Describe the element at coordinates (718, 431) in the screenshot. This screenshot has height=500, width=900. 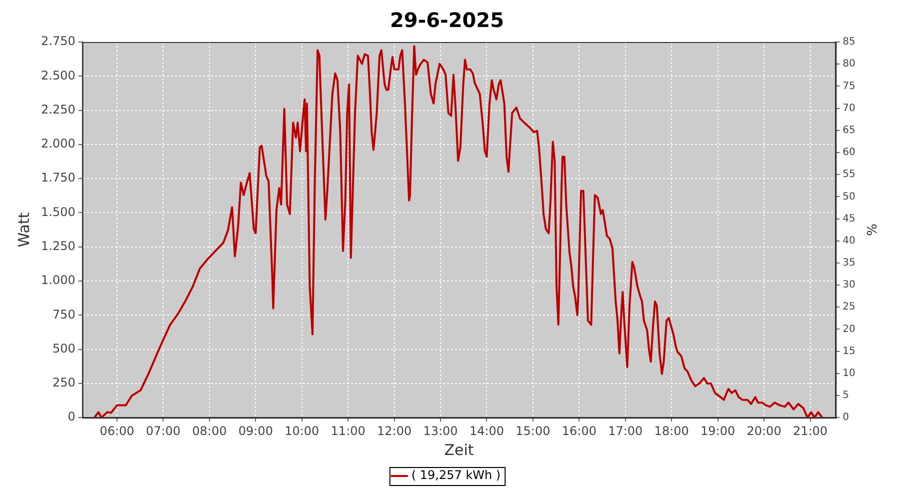
I see `x-tick-label: 19:00` at that location.